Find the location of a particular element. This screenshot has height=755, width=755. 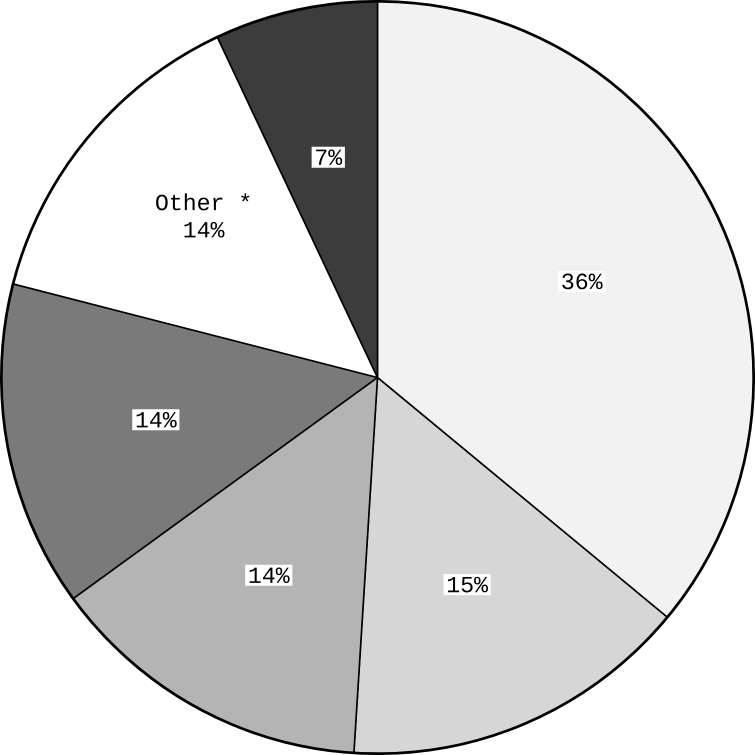

data-label: 7% is located at coordinates (329, 157).